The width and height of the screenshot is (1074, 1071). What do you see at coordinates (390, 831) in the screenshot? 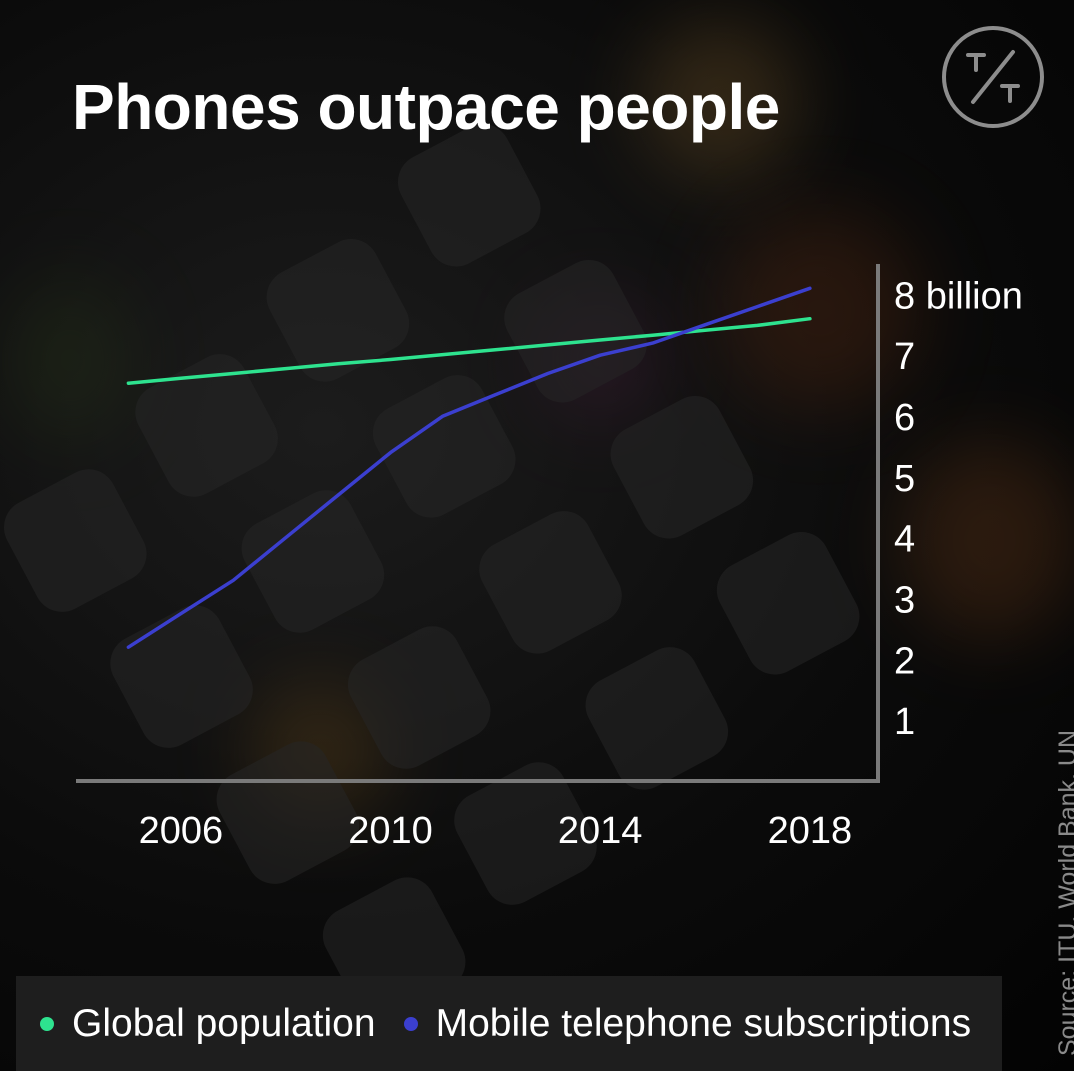
I see `x-tick-label: 2010` at bounding box center [390, 831].